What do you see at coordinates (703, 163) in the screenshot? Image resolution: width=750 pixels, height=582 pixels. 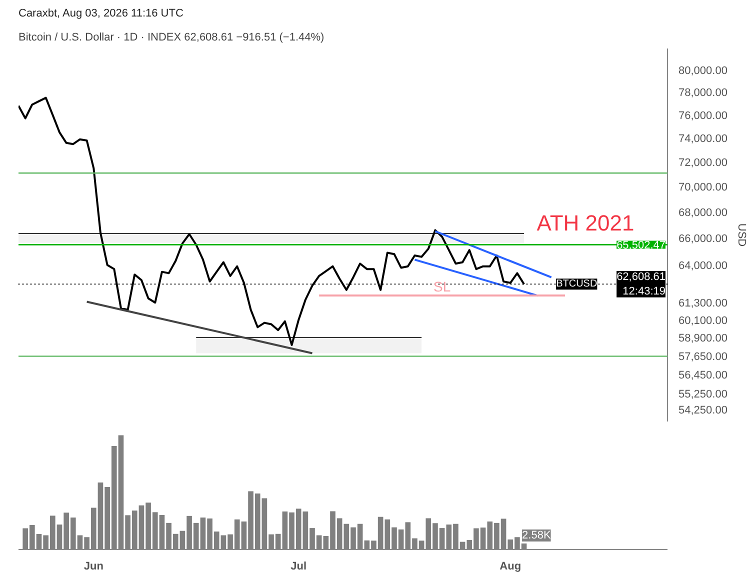 I see `y-tick-label: 72,000.00` at bounding box center [703, 163].